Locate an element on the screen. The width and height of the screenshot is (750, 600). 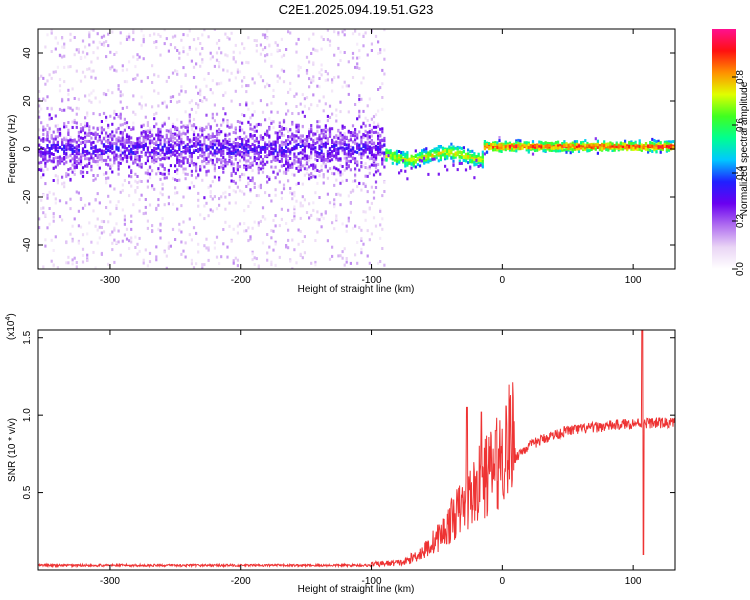
colorbar-tick-label: 0.6 is located at coordinates (740, 125).